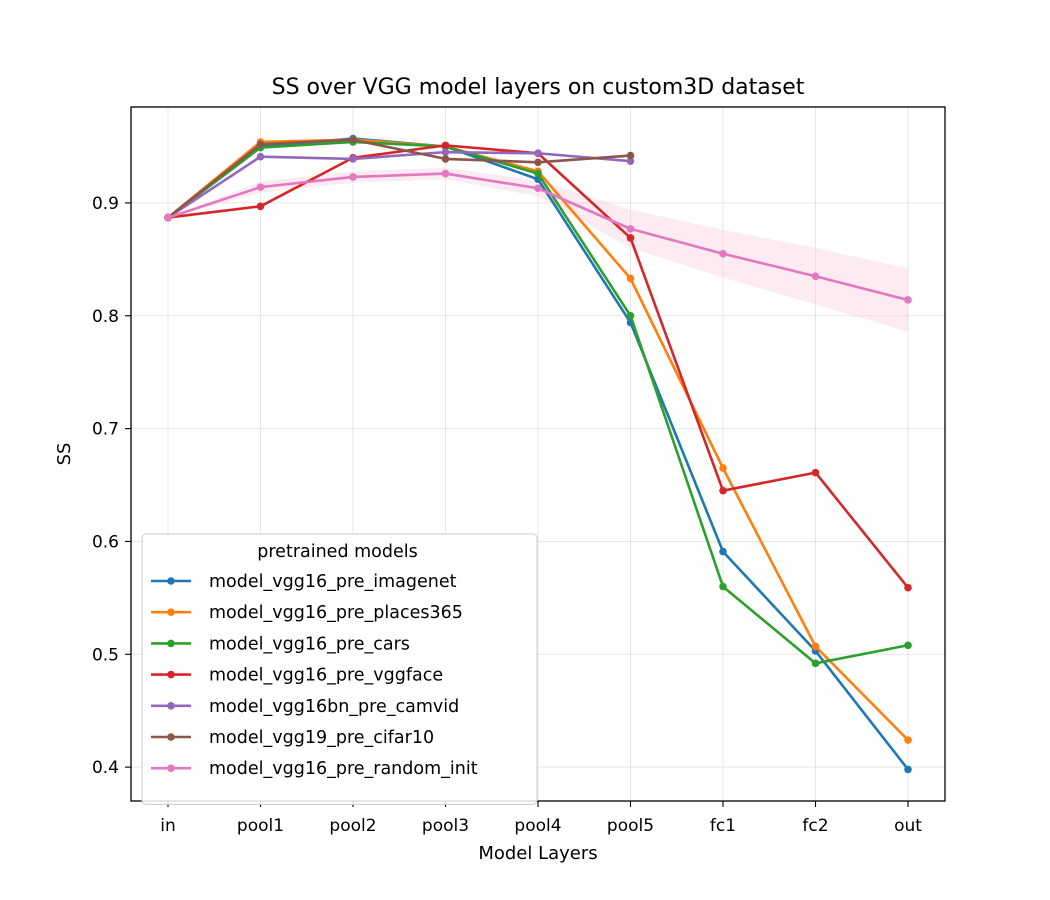  I want to click on band-layer, so click(538, 249).